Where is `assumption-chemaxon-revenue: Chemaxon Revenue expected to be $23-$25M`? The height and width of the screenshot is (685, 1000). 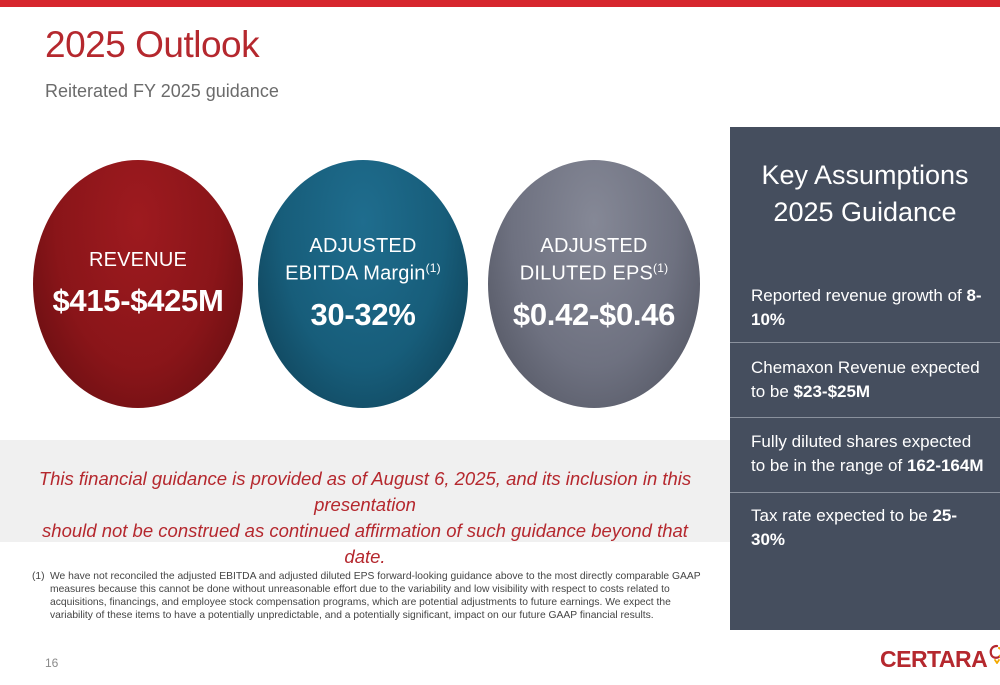
assumption-chemaxon-revenue: Chemaxon Revenue expected to be $23-$25M is located at coordinates (869, 380).